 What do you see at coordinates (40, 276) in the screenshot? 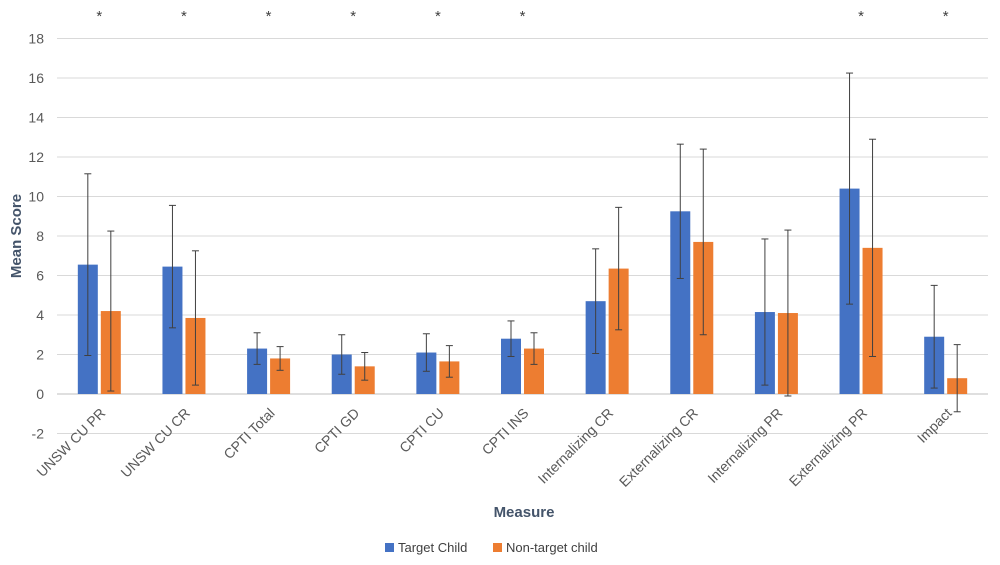
I see `y-tick-label: 6` at bounding box center [40, 276].